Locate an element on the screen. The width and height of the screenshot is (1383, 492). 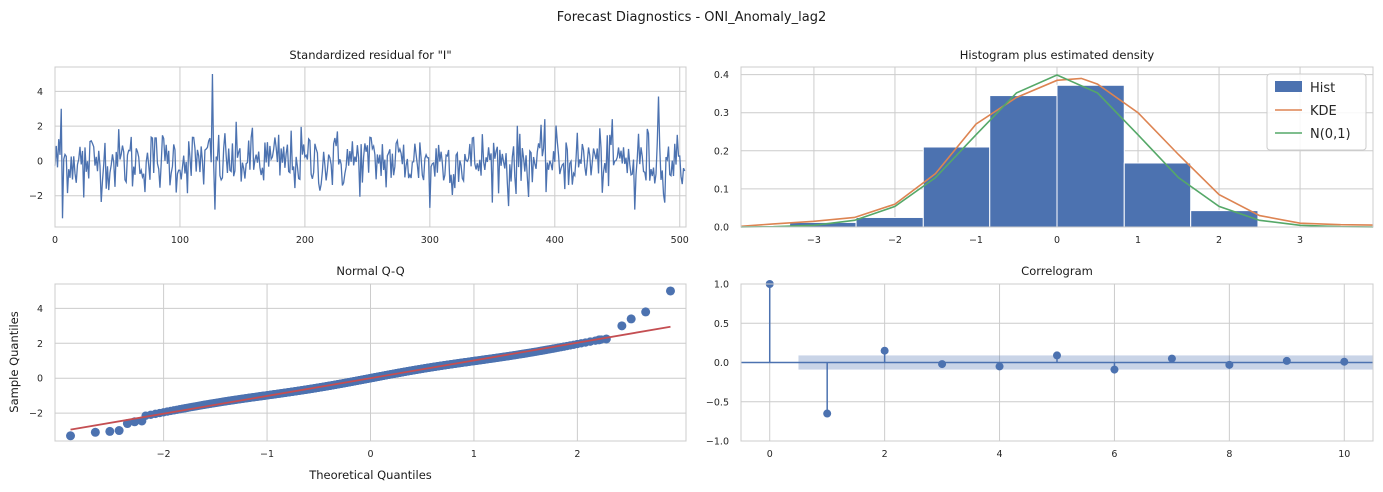
qq-xtick-label: −2 is located at coordinates (164, 454).